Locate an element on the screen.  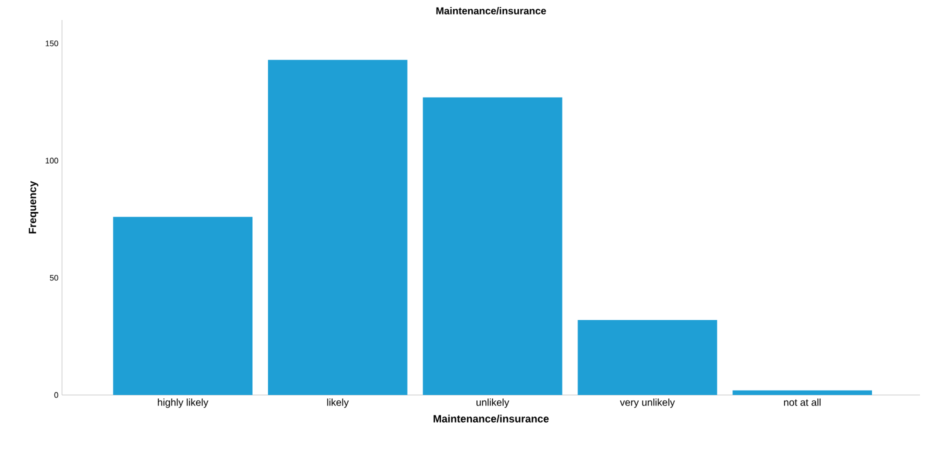
chart-title: Maintenance/insurance is located at coordinates (491, 10).